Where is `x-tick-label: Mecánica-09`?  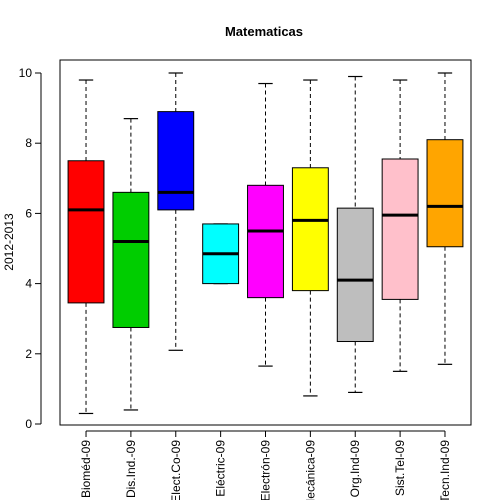
x-tick-label: Mecánica-09 is located at coordinates (310, 470).